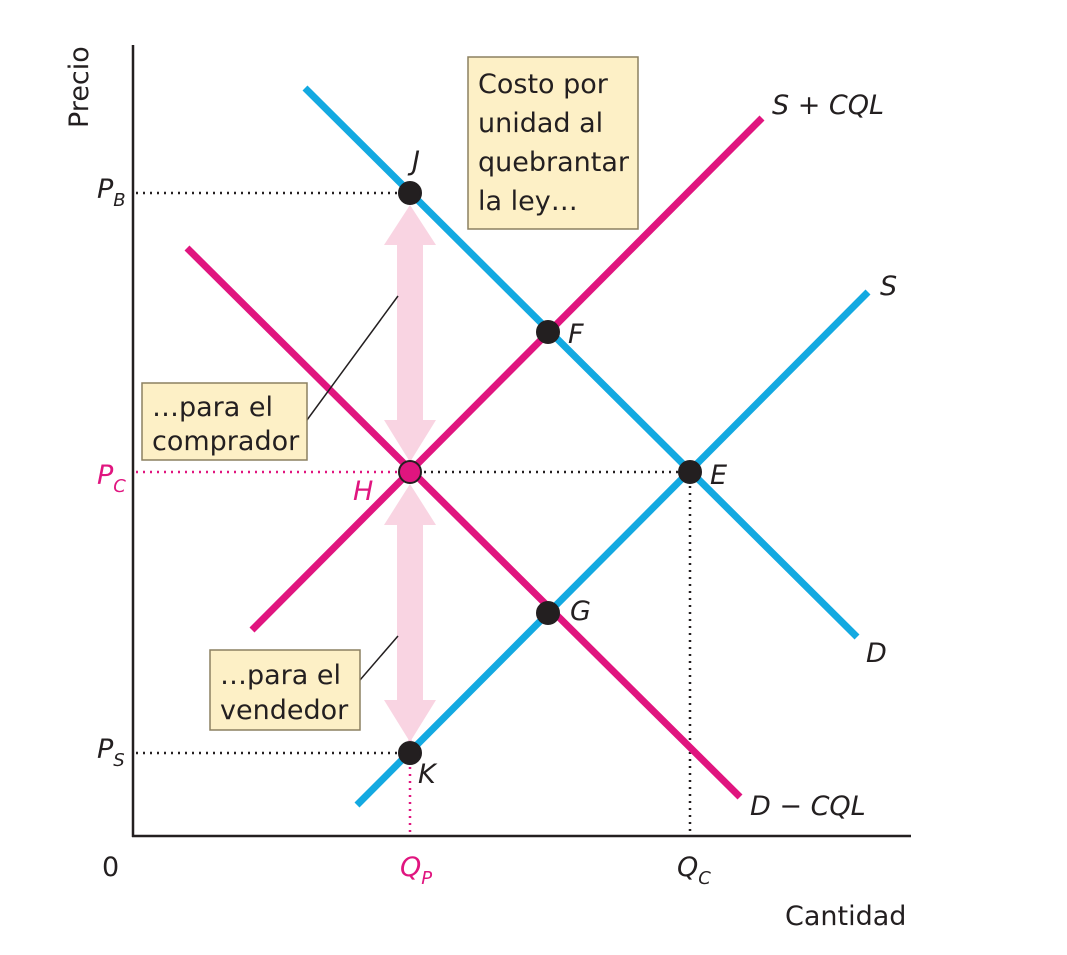  Describe the element at coordinates (413, 161) in the screenshot. I see `point-label: J` at that location.